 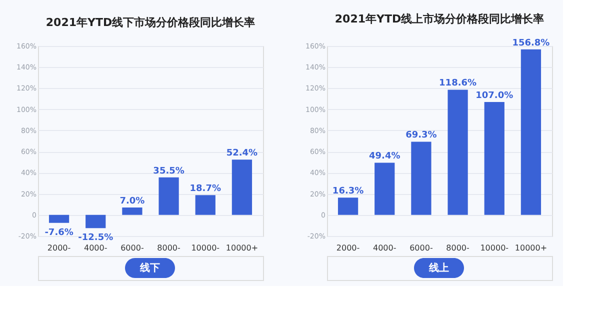 I want to click on data-label: 118.6%, so click(x=458, y=83).